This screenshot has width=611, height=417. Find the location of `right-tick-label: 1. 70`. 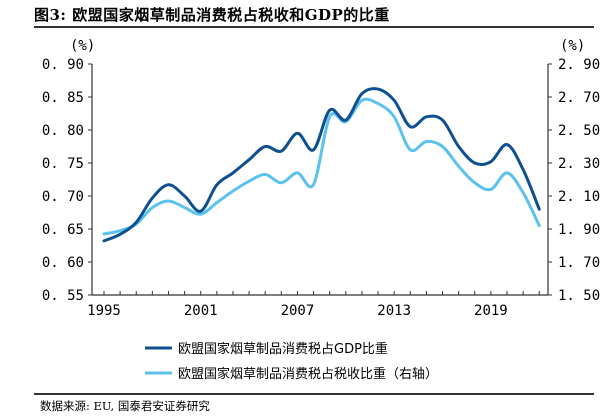

right-tick-label: 1. 70 is located at coordinates (579, 263).